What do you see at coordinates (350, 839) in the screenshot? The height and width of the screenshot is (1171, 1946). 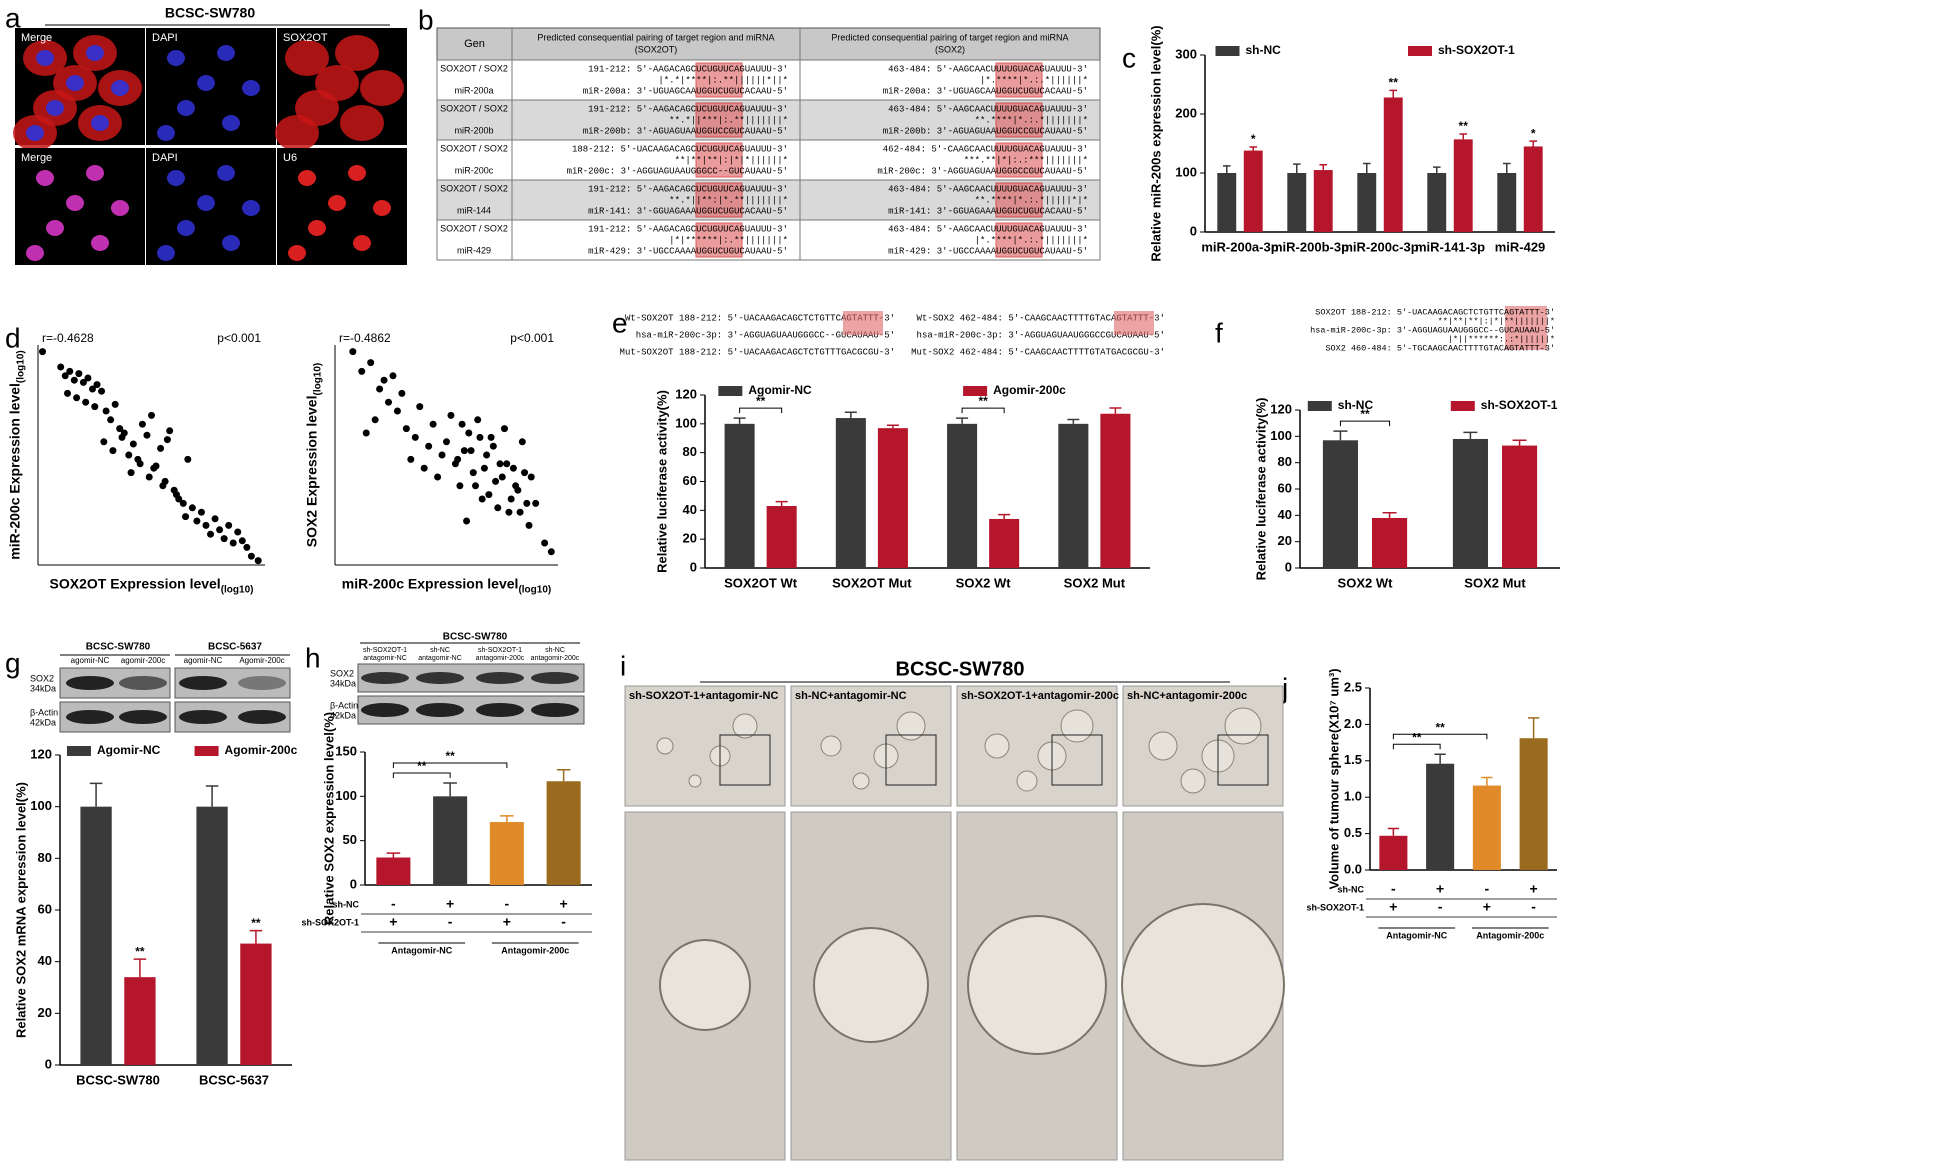 I see `y-tick-label: 50` at bounding box center [350, 839].